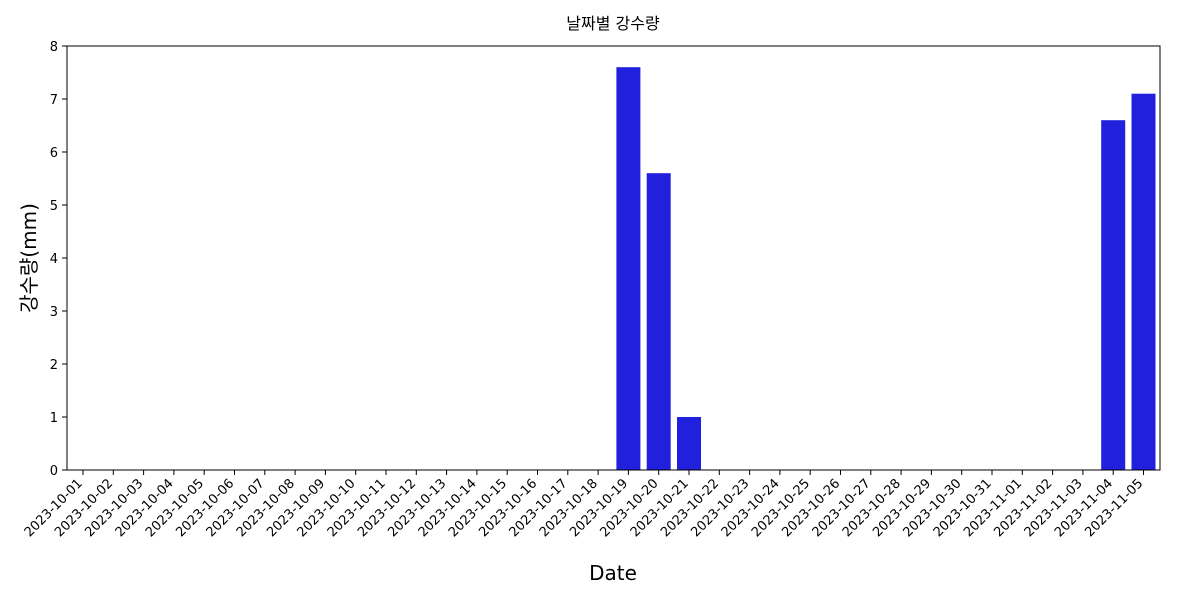 This screenshot has width=1200, height=600. What do you see at coordinates (54, 100) in the screenshot?
I see `y-tick-label: 7` at bounding box center [54, 100].